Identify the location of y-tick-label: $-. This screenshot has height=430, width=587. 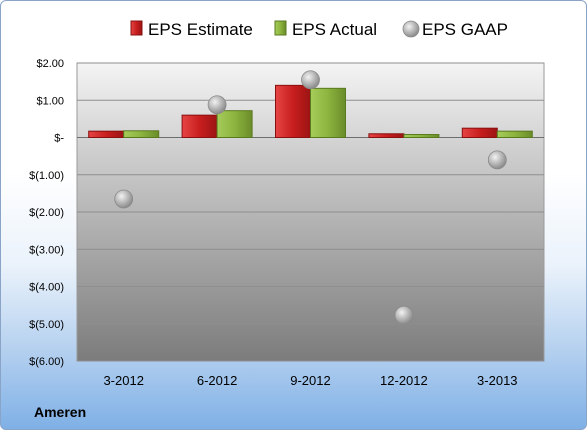
(59, 139).